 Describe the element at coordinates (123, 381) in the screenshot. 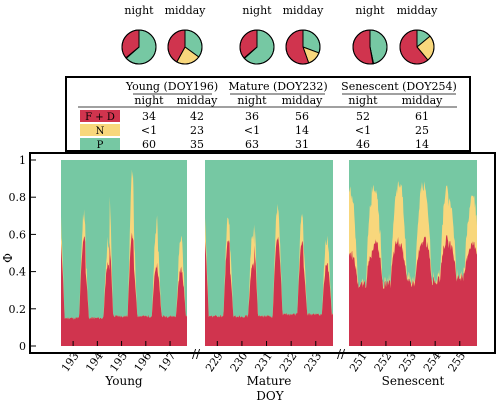

I see `segment-label: Young` at that location.